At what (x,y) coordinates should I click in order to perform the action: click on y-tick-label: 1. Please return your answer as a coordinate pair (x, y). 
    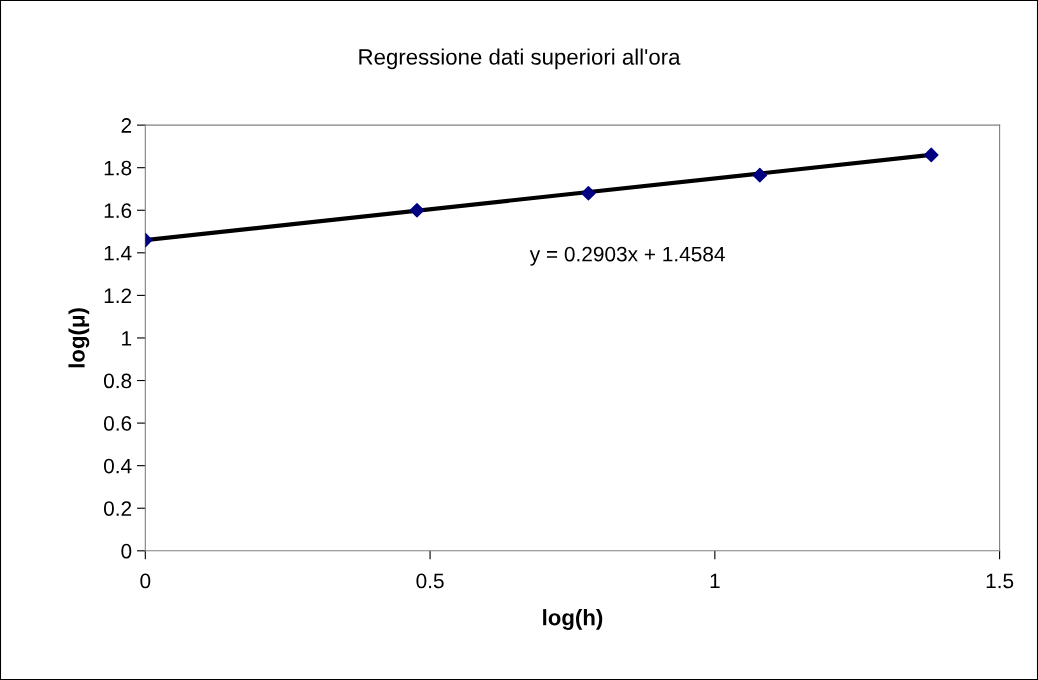
    Looking at the image, I should click on (127, 338).